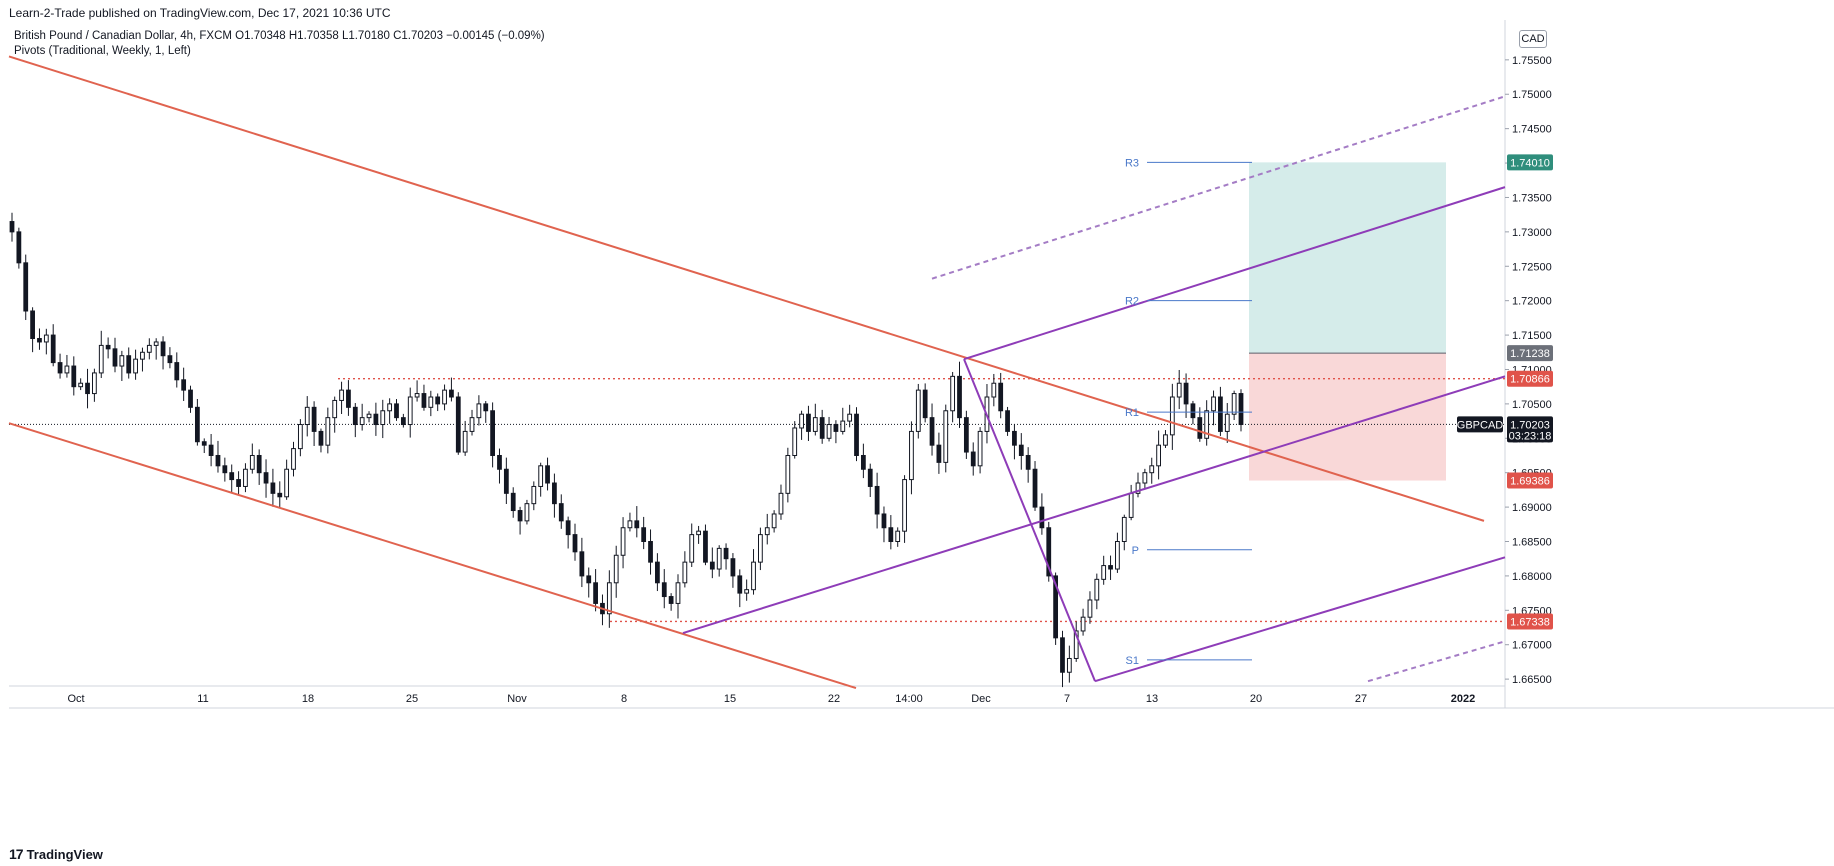  What do you see at coordinates (1530, 378) in the screenshot?
I see `price-tag` at bounding box center [1530, 378].